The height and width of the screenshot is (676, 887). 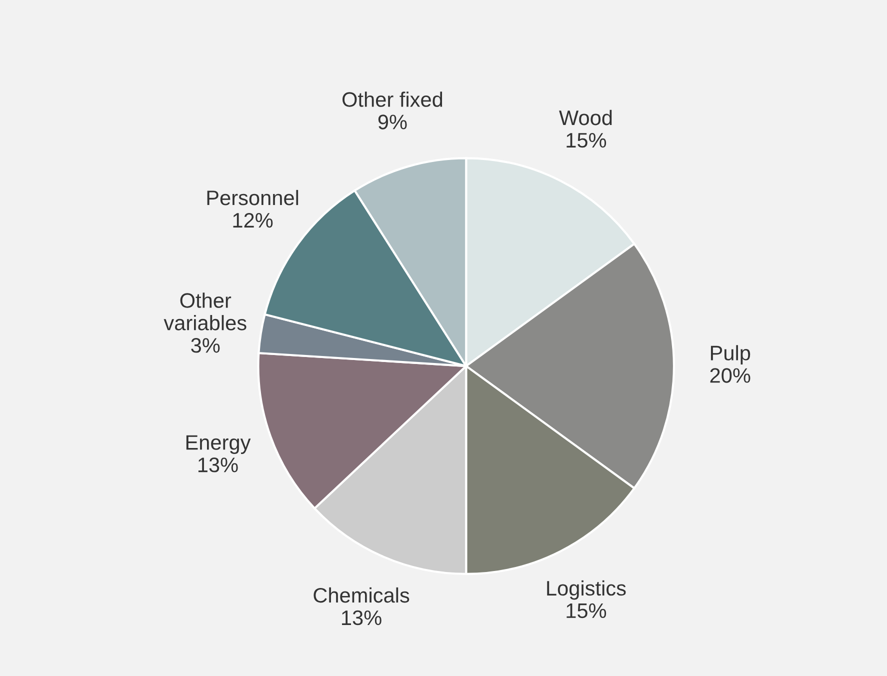 I want to click on slice-label: Pulp, so click(x=730, y=355).